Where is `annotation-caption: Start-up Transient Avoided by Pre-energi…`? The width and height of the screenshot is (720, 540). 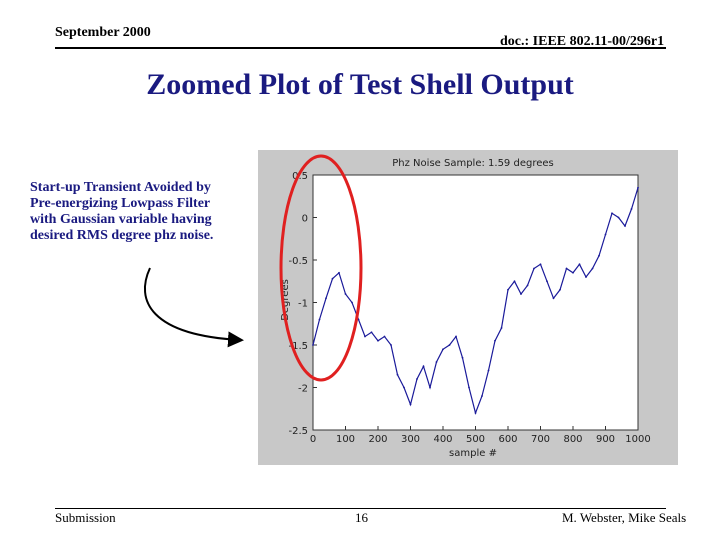
annotation-caption: Start-up Transient Avoided by Pre-energi… is located at coordinates (122, 211).